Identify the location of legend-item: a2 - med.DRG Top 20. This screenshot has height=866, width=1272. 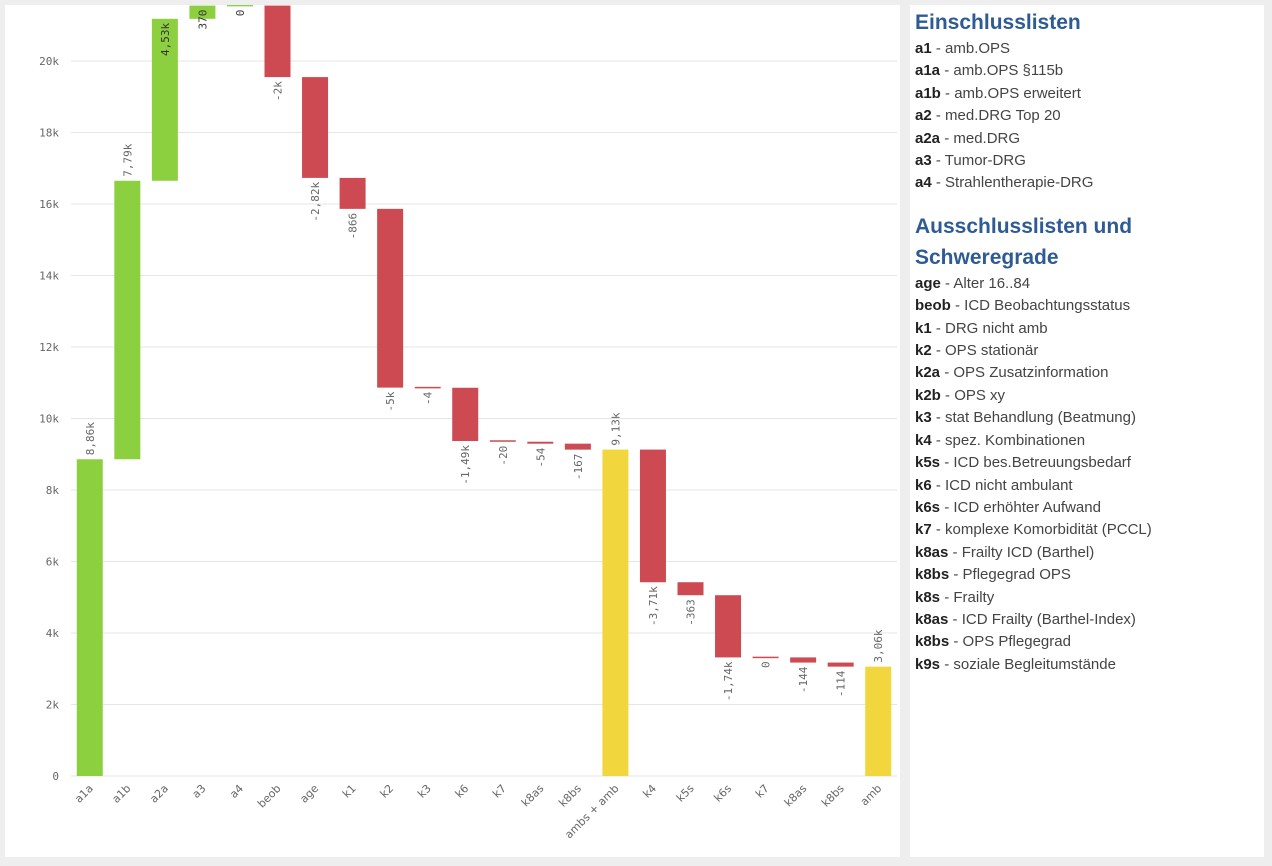
(1089, 116).